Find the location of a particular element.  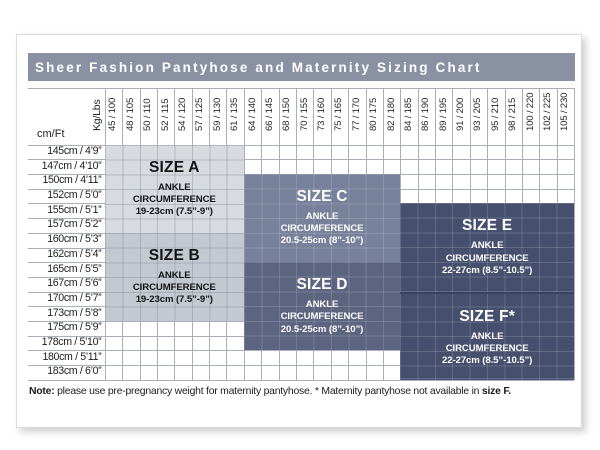

column-label: 86 / 190 is located at coordinates (426, 114).